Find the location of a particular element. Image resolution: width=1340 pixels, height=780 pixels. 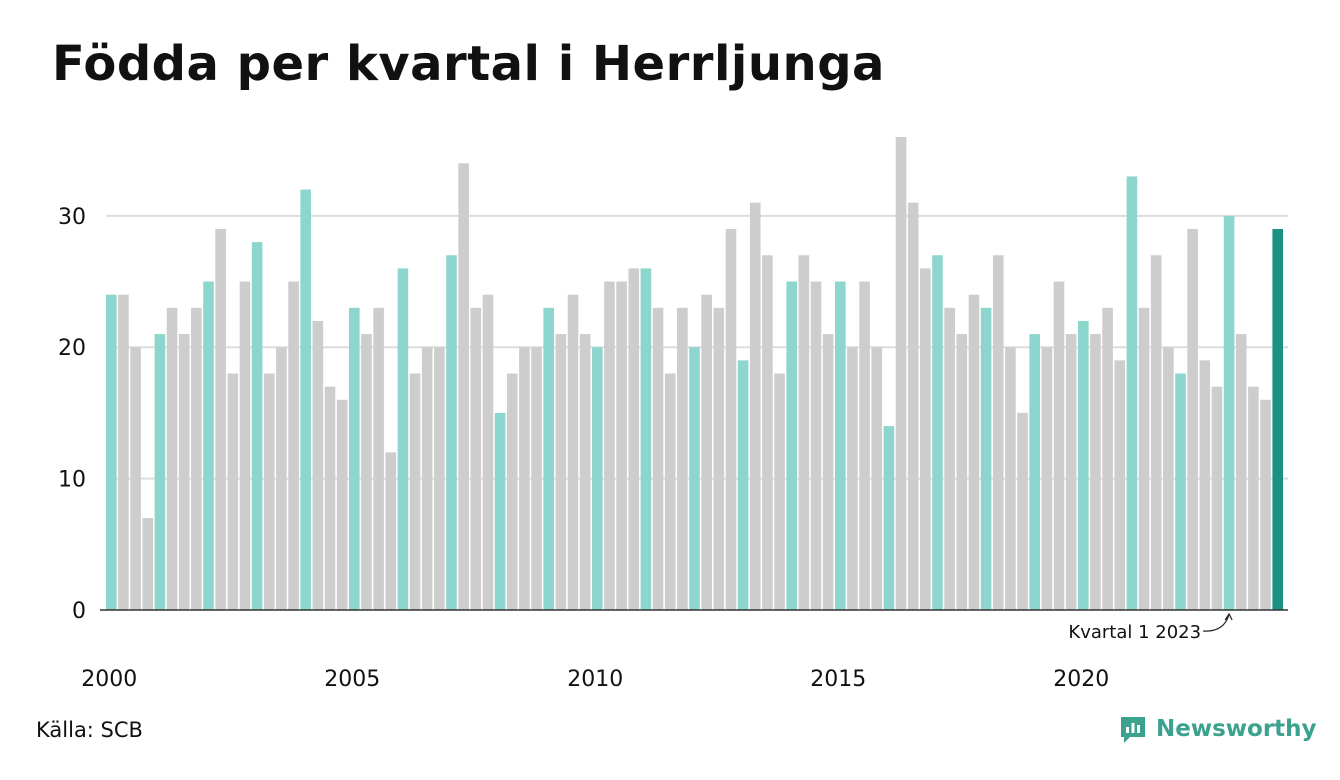

bar-2000-K4 is located at coordinates (148, 564).